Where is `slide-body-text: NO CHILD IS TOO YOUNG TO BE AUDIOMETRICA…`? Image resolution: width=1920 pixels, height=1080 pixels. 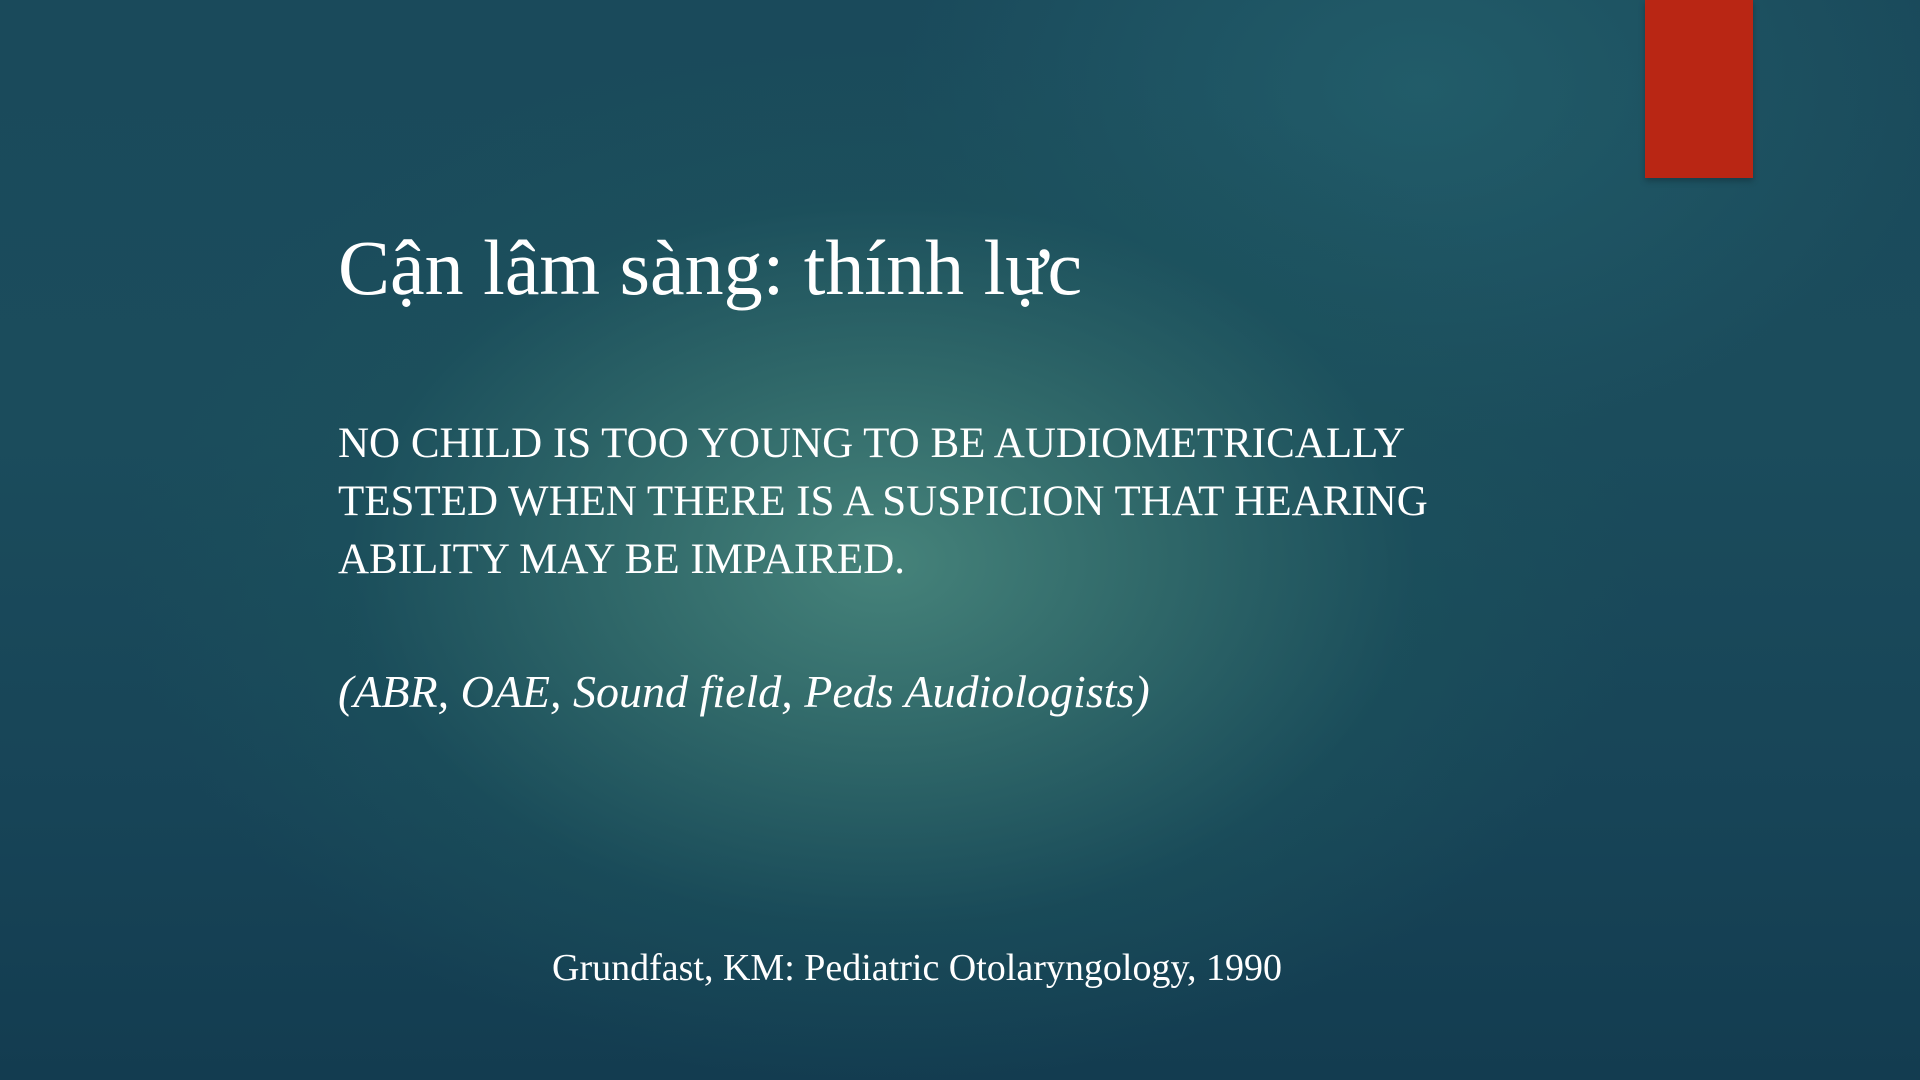
slide-body-text: NO CHILD IS TOO YOUNG TO BE AUDIOMETRICA… is located at coordinates (883, 501).